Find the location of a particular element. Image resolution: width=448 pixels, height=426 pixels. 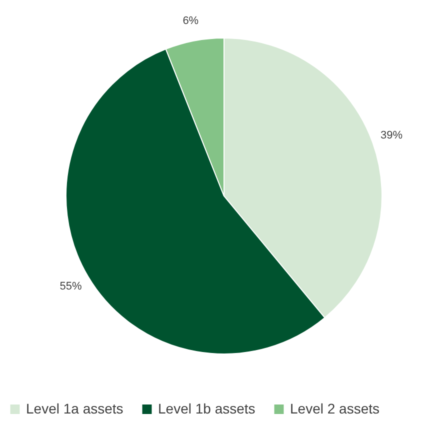

data-label: 6% is located at coordinates (190, 21).